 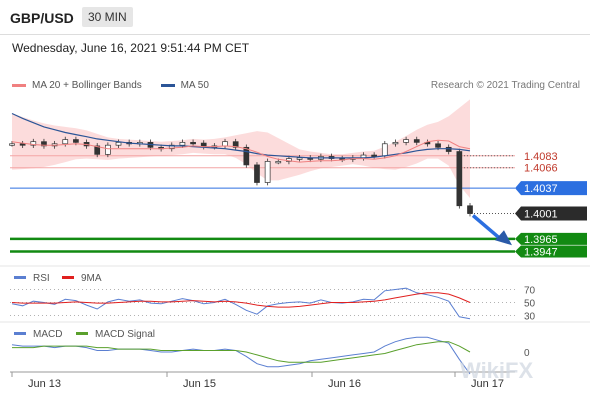 What do you see at coordinates (541, 253) in the screenshot?
I see `support-label: 1.3947` at bounding box center [541, 253].